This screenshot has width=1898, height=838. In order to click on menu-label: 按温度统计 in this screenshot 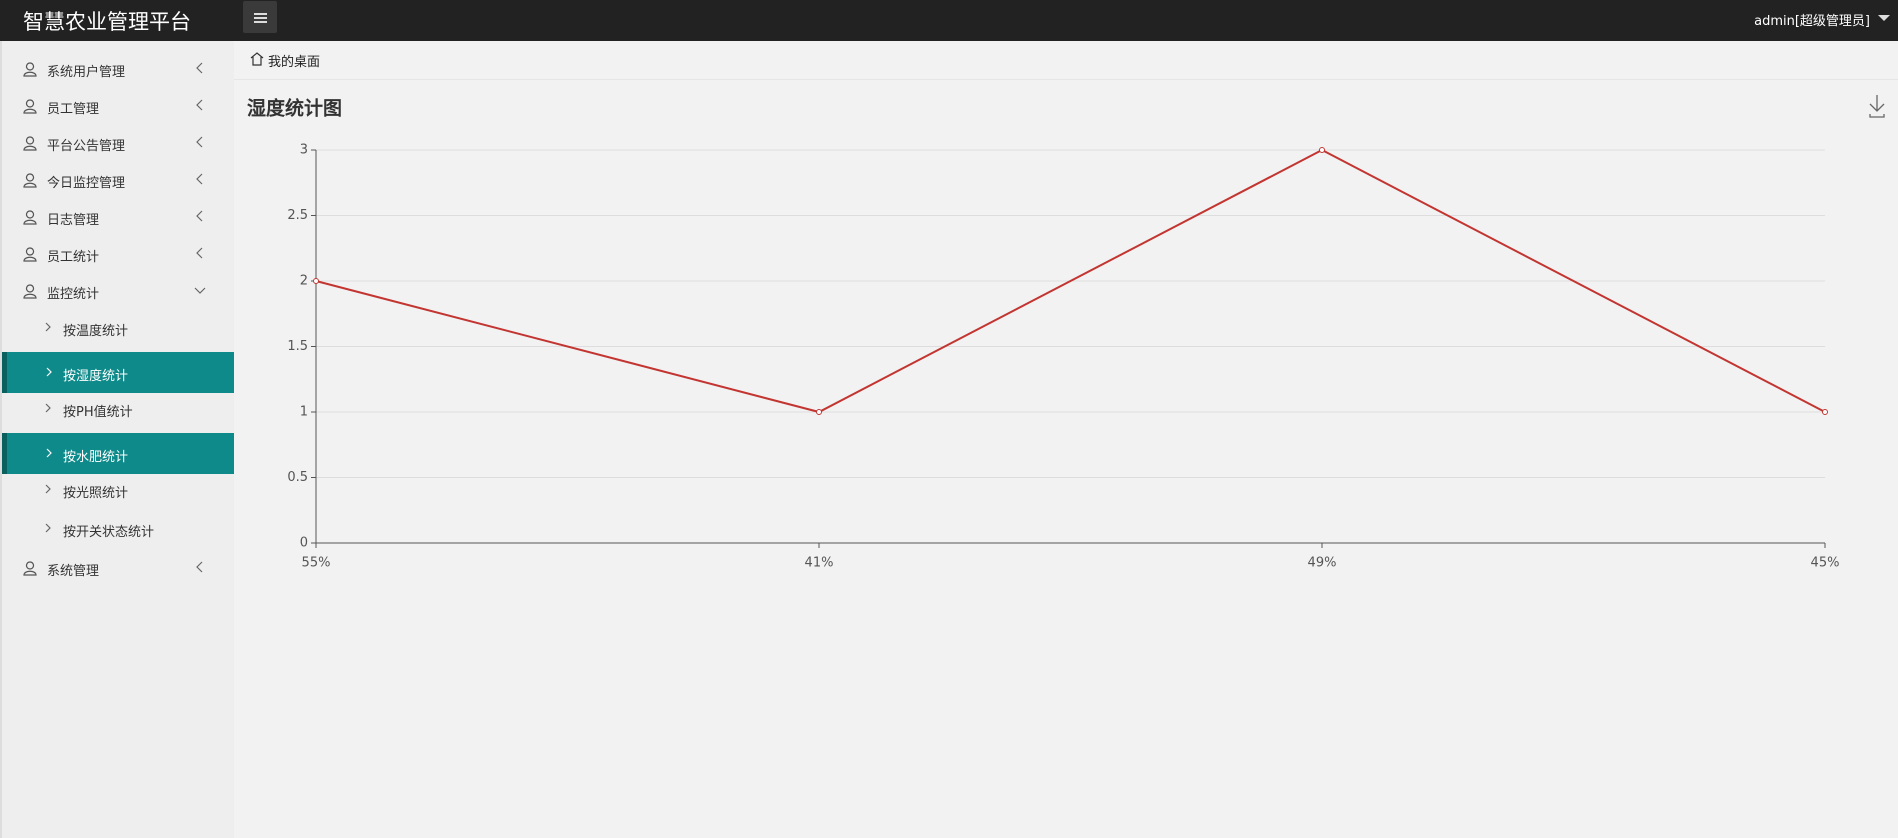, I will do `click(96, 331)`.